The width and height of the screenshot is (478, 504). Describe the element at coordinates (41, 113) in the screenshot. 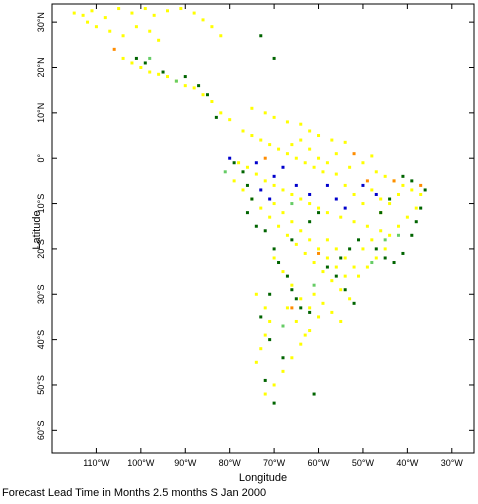

I see `y-tick-label: 10°N` at that location.